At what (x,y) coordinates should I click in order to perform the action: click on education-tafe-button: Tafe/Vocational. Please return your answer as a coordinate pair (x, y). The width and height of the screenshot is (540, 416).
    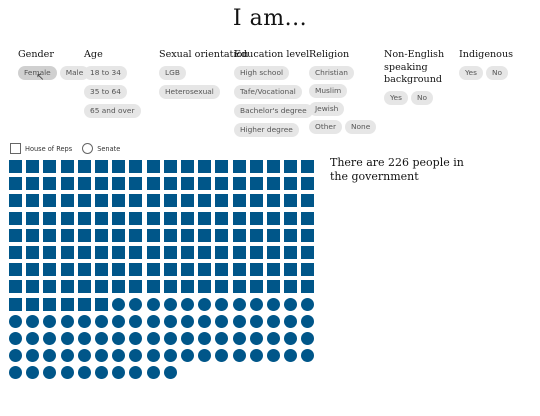
    Looking at the image, I should click on (268, 91).